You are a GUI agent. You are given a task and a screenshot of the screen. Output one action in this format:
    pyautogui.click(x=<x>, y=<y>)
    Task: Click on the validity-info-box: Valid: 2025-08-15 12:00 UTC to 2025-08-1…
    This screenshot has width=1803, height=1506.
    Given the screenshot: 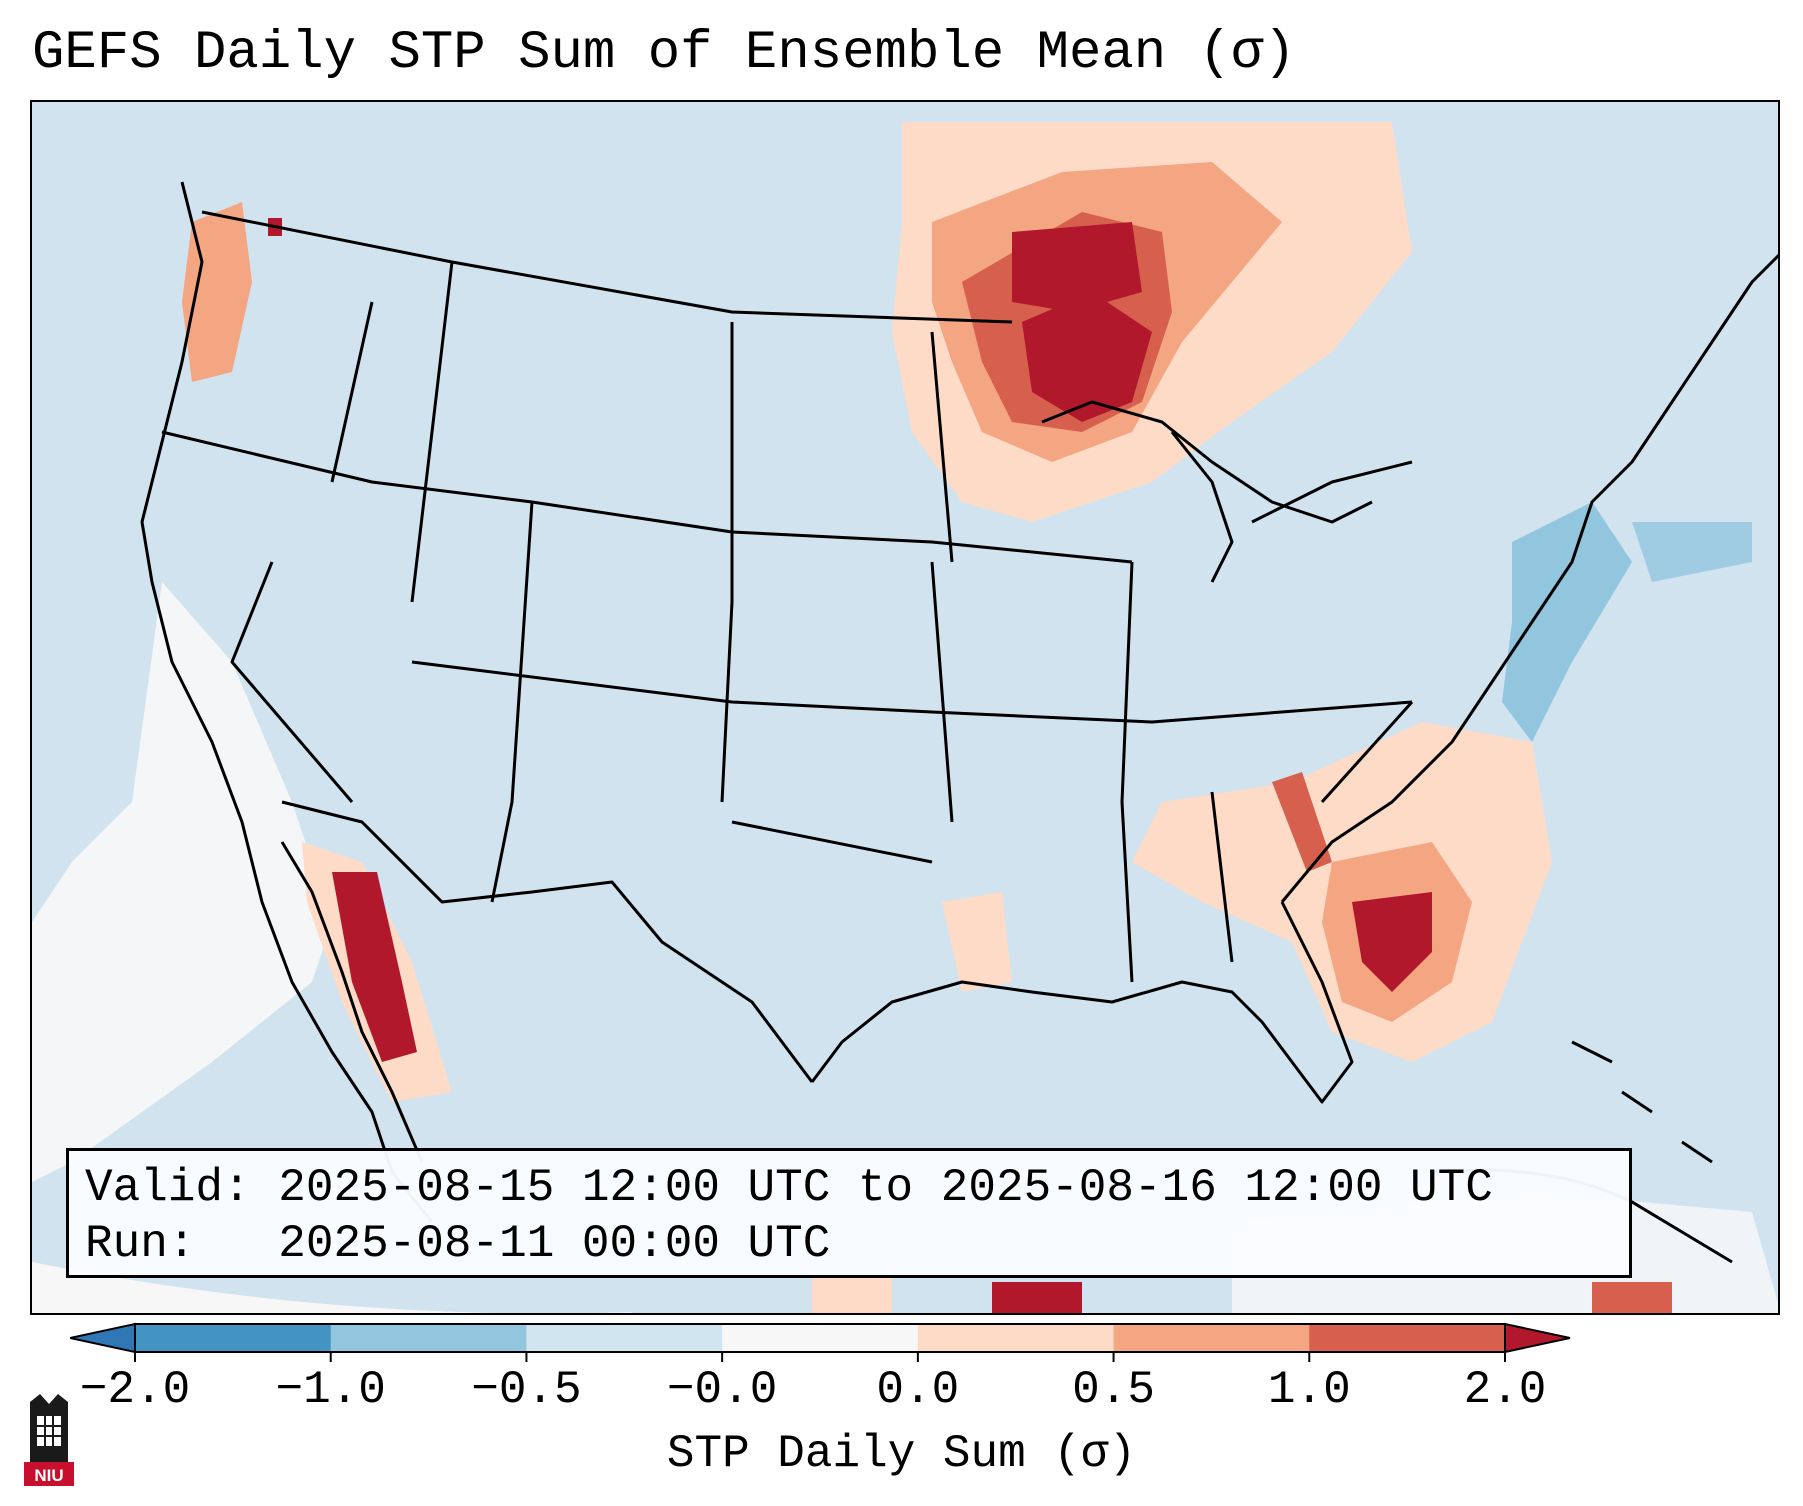 What is the action you would take?
    pyautogui.click(x=849, y=1213)
    